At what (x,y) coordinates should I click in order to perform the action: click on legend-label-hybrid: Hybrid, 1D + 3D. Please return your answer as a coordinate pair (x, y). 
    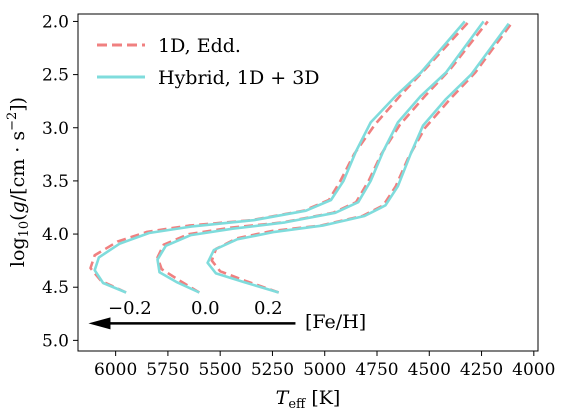
    Looking at the image, I should click on (239, 78).